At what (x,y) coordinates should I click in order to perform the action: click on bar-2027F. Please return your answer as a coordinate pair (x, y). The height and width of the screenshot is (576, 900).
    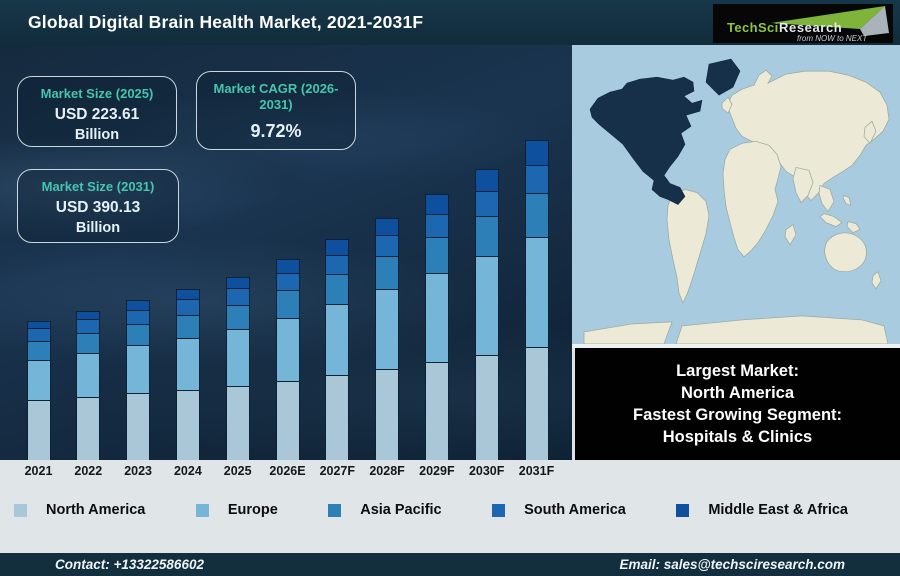
    Looking at the image, I should click on (337, 349).